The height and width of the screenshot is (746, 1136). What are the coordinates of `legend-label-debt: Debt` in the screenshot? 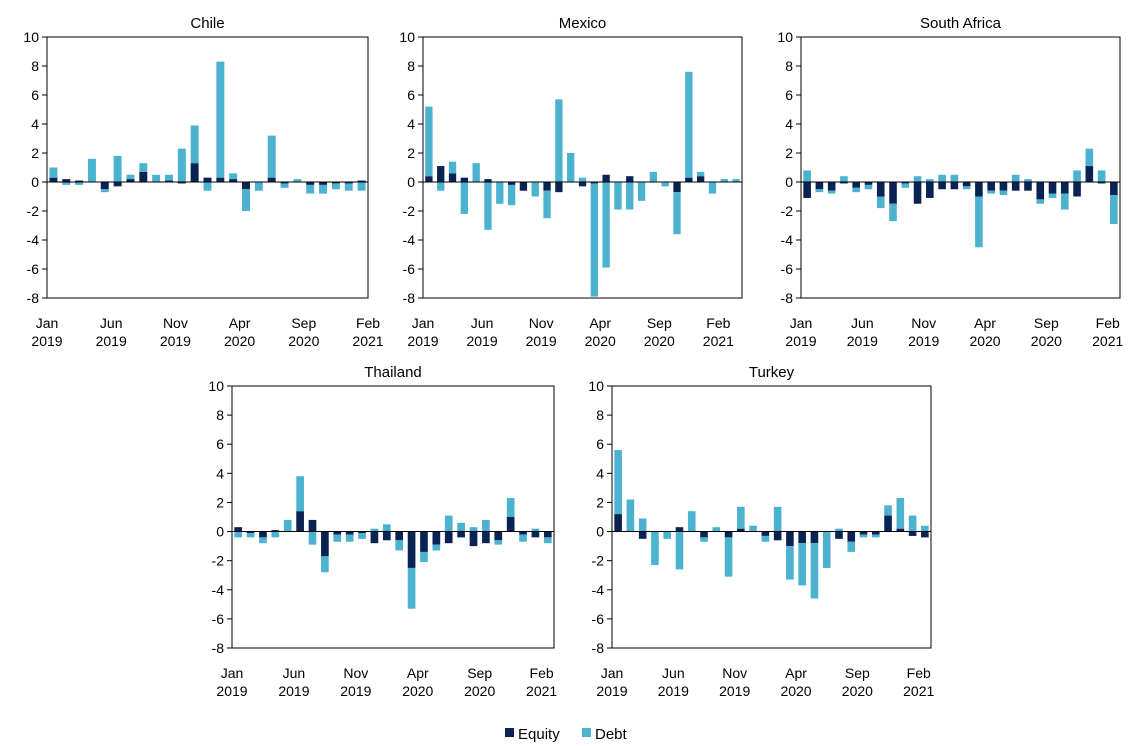 It's located at (611, 734).